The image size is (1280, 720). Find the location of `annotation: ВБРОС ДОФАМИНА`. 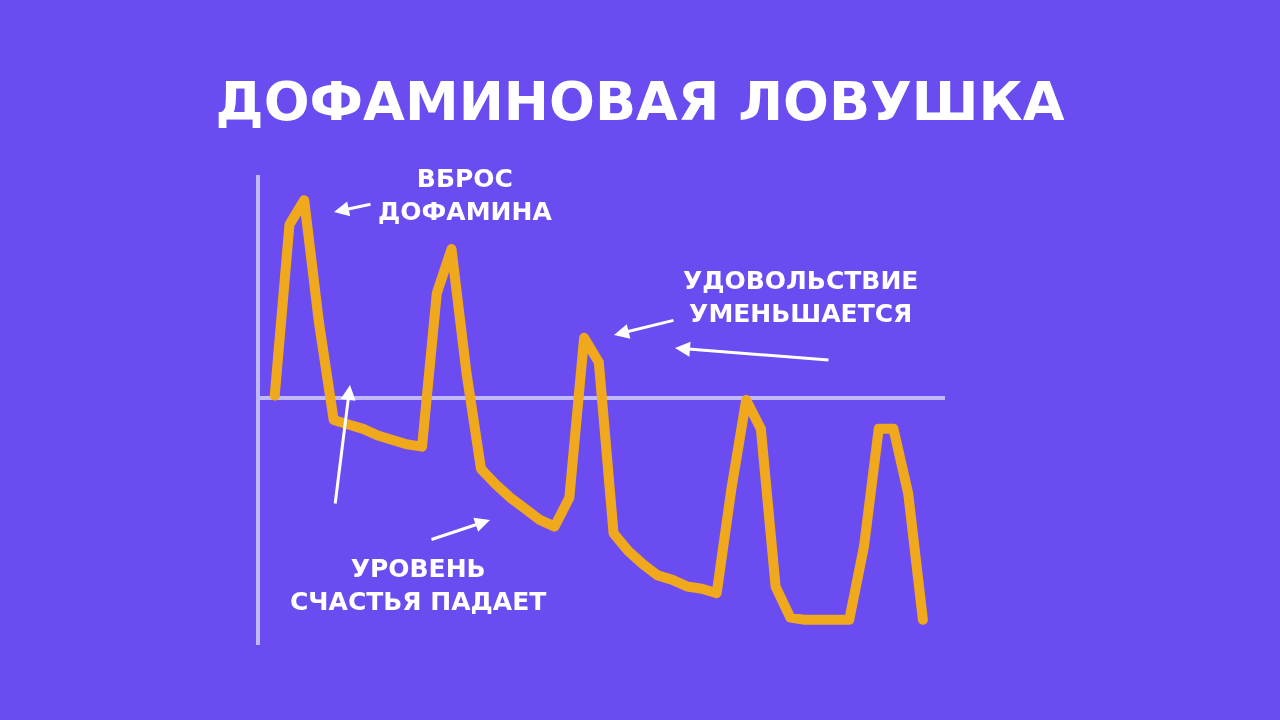

annotation: ВБРОС ДОФАМИНА is located at coordinates (465, 195).